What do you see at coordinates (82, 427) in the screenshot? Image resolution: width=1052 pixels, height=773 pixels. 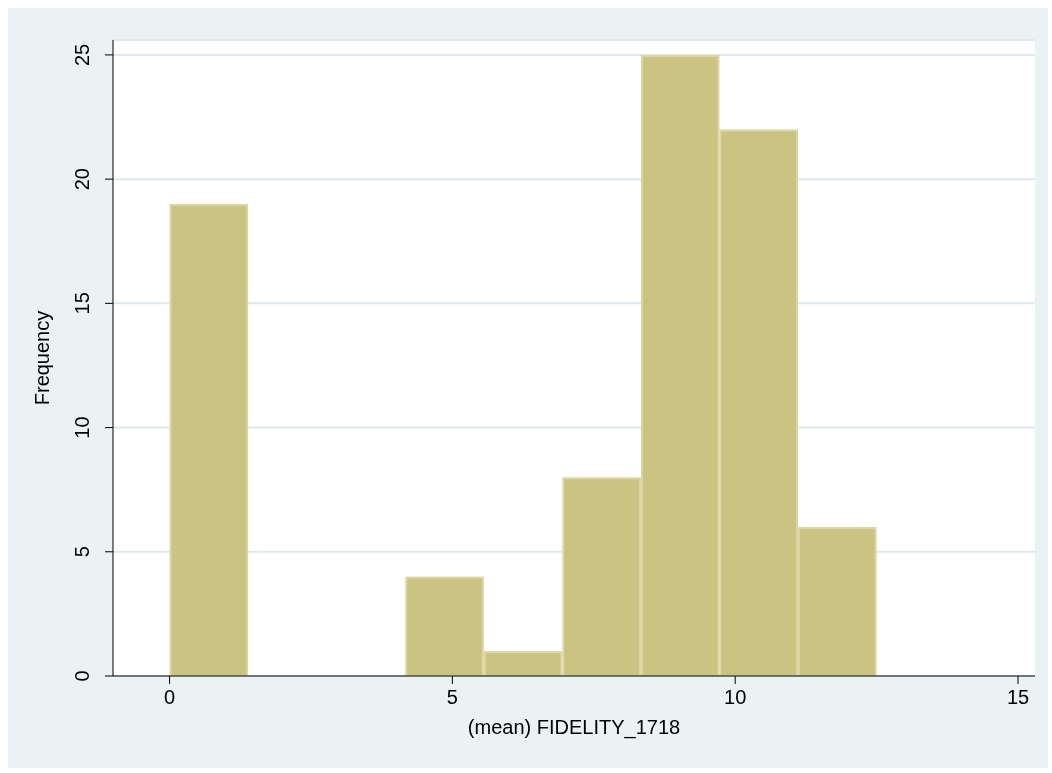 I see `y-tick-label: 10` at bounding box center [82, 427].